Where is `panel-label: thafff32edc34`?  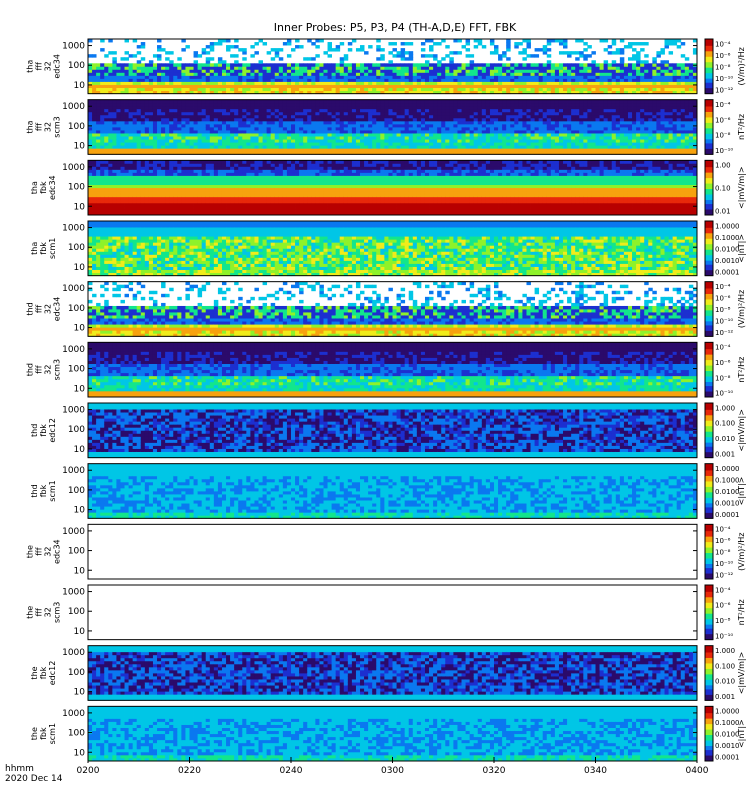 panel-label: thafff32edc34 is located at coordinates (44, 66).